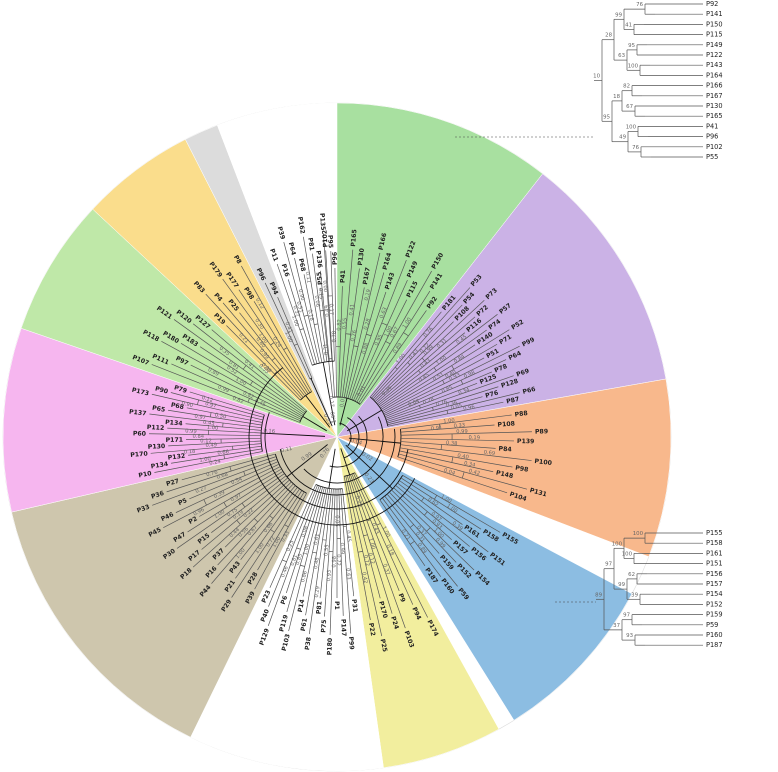 Image resolution: width=778 pixels, height=772 pixels. Describe the element at coordinates (386, 569) in the screenshot. I see `bootstrap-label: 0.37` at that location.